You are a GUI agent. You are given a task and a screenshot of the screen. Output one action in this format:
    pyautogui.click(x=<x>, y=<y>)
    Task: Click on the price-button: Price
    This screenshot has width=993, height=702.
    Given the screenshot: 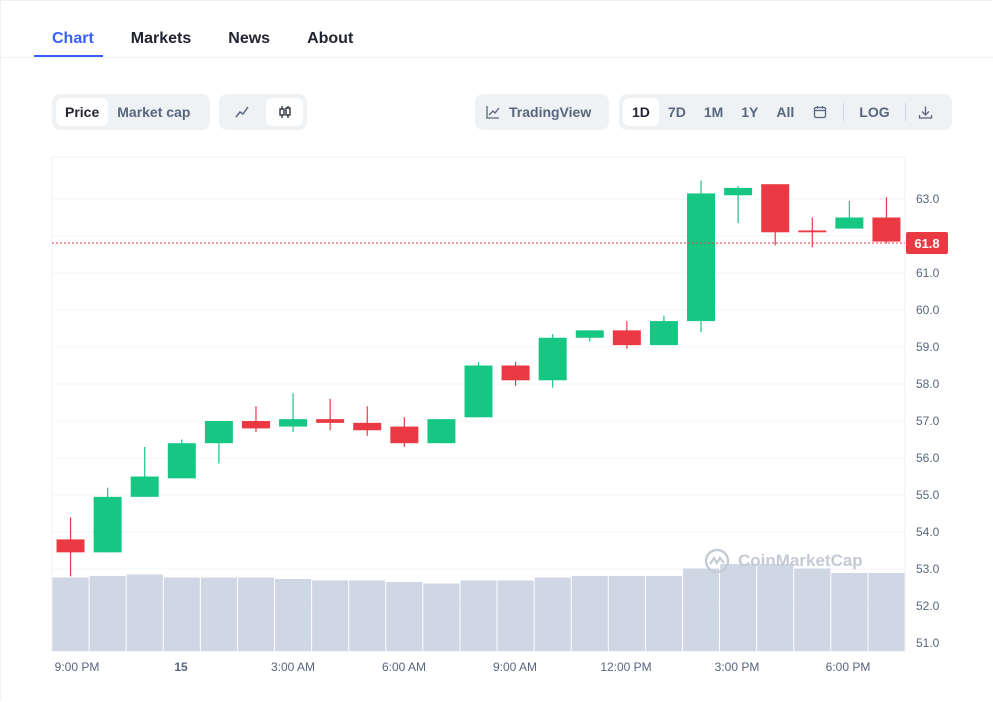 What is the action you would take?
    pyautogui.click(x=82, y=112)
    